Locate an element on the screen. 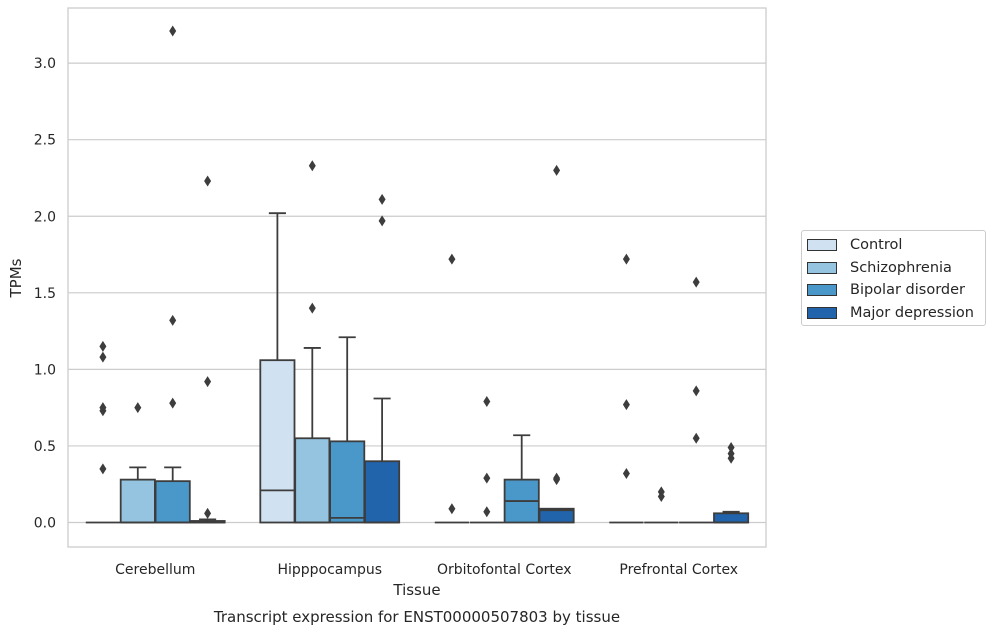  legend-label-major-depression: Major depression is located at coordinates (912, 312).